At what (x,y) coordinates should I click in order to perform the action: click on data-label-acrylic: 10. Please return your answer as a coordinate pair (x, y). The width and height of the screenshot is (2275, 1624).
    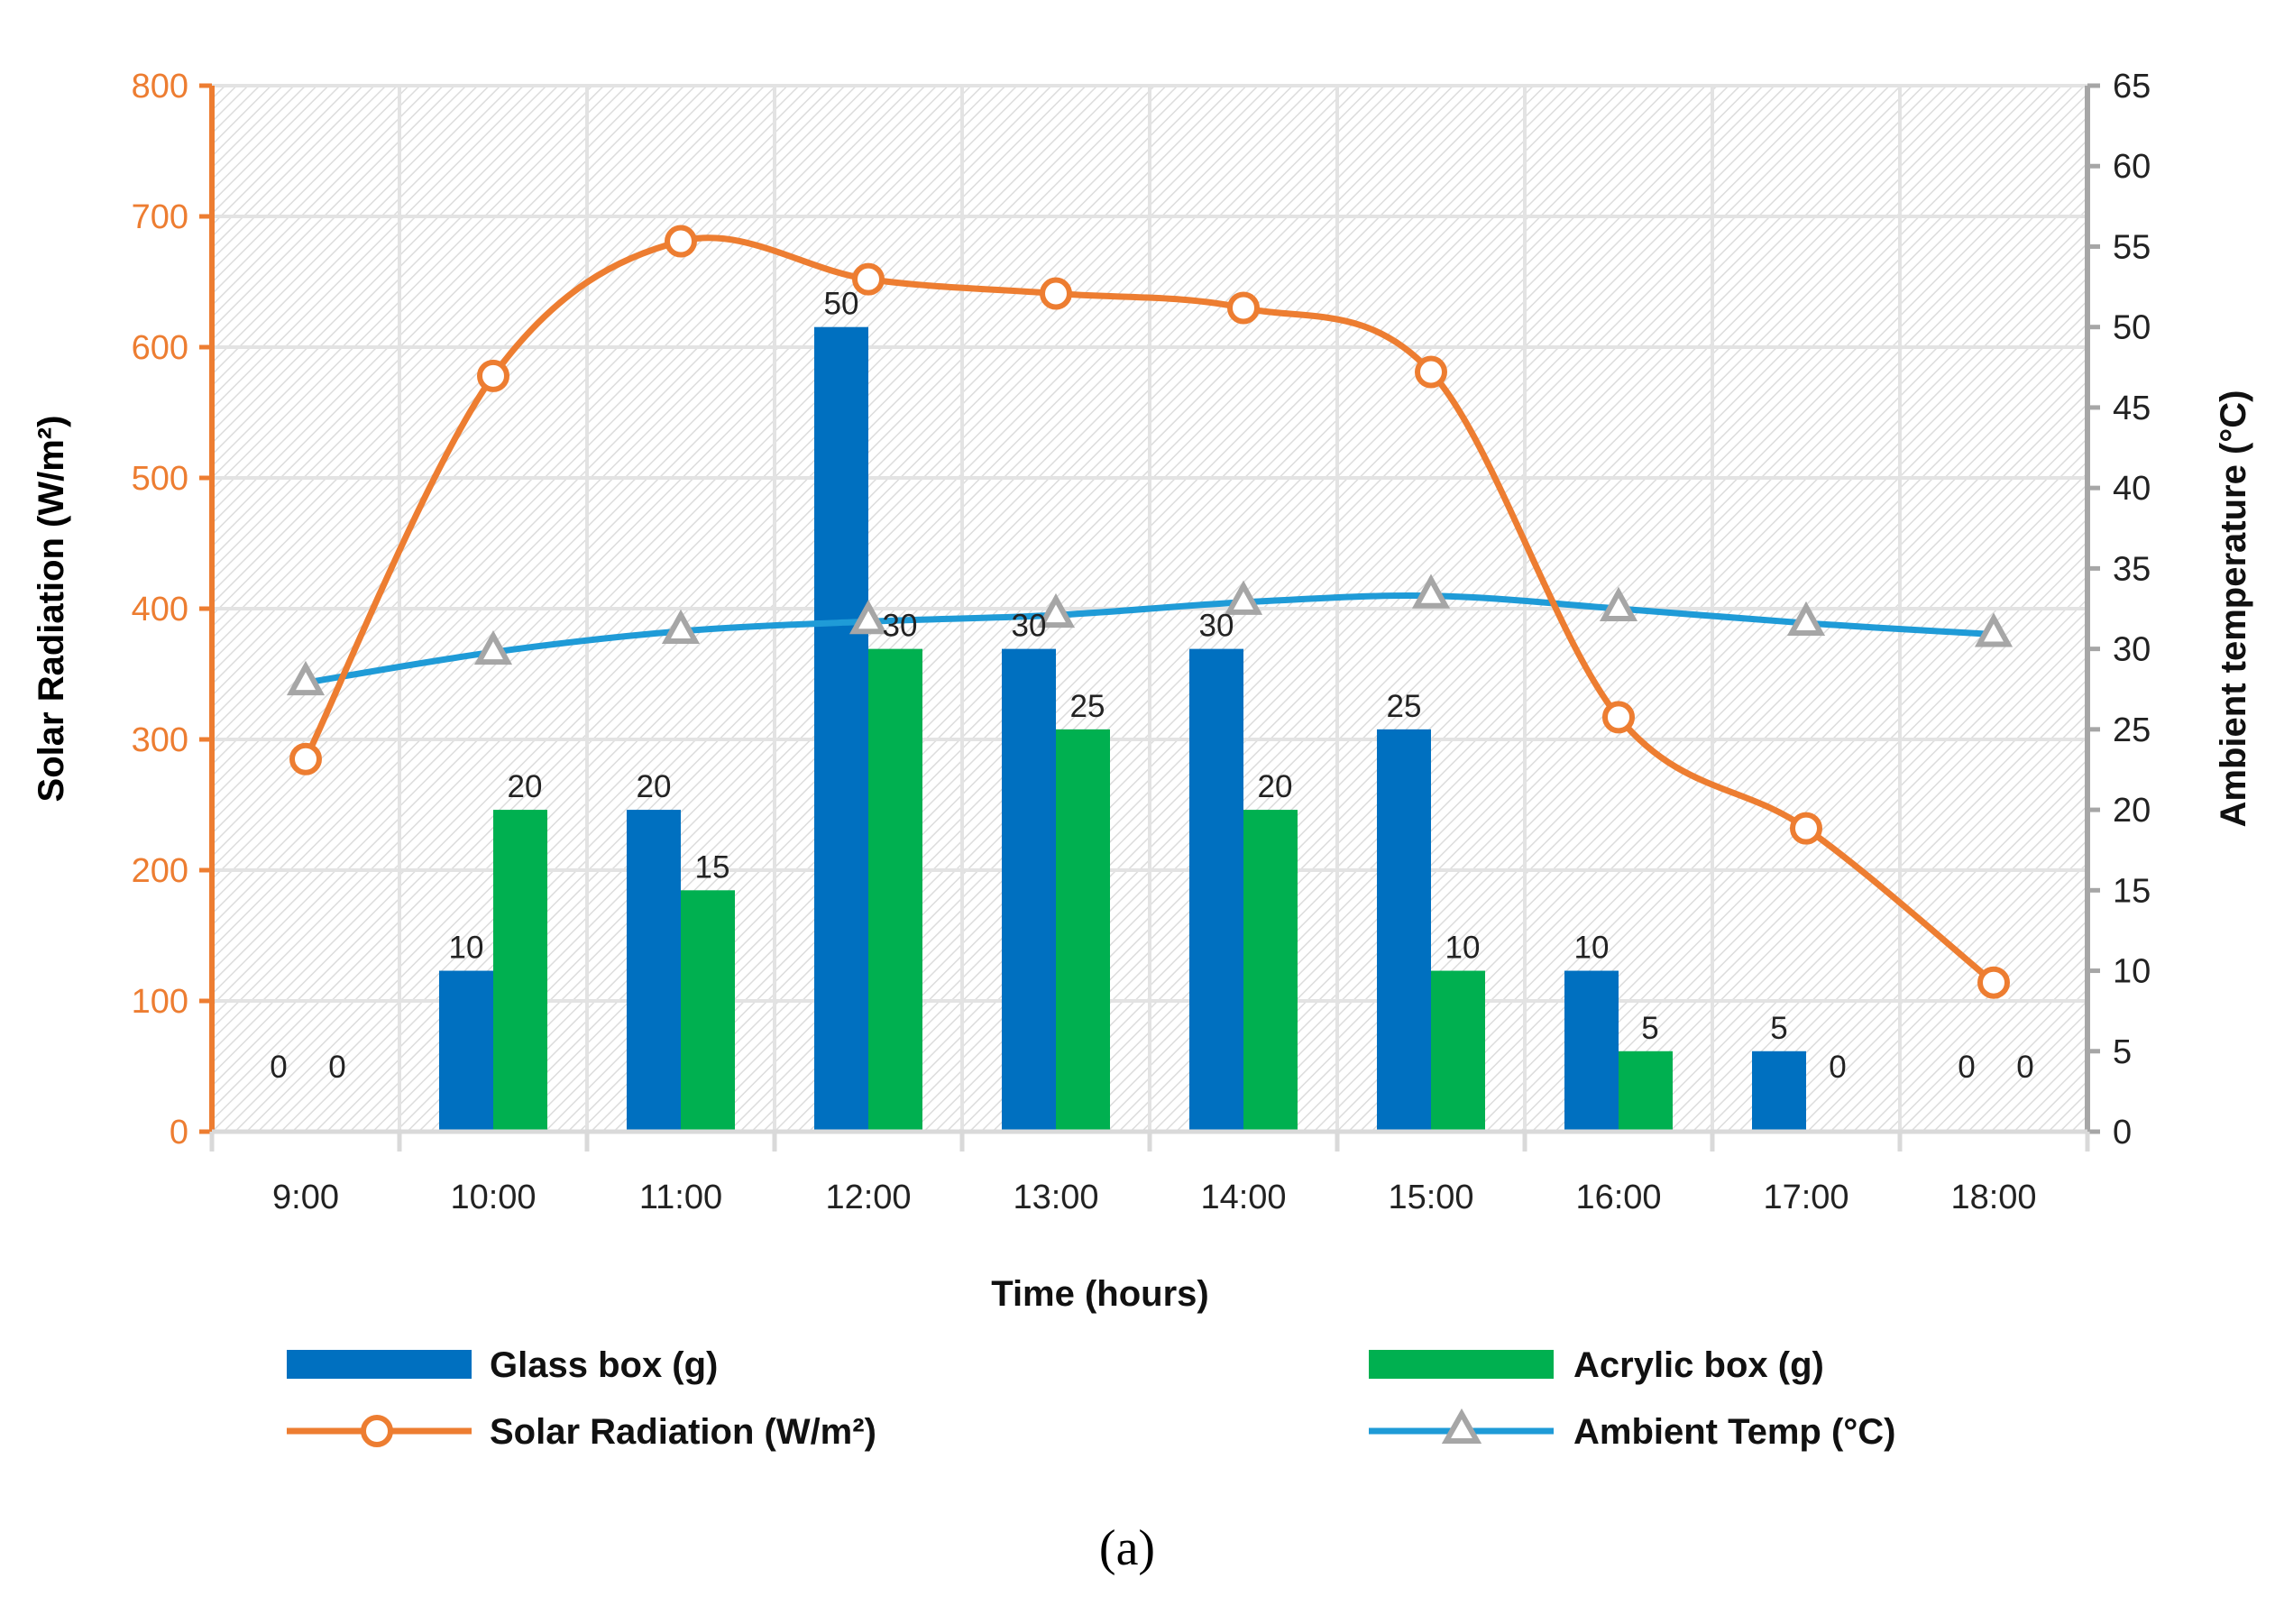
    Looking at the image, I should click on (1463, 949).